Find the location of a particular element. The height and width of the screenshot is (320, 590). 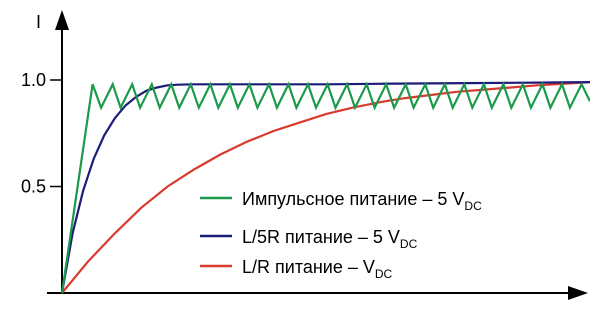

legend-label-sub-2: DC is located at coordinates (384, 274).